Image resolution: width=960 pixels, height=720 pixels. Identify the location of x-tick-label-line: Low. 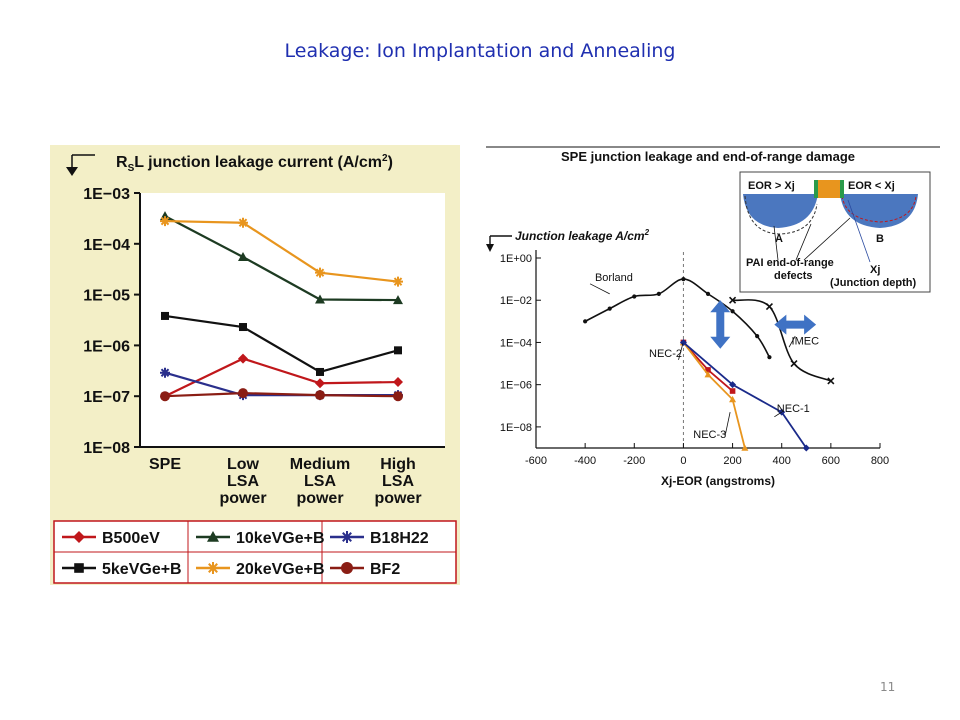
(243, 464).